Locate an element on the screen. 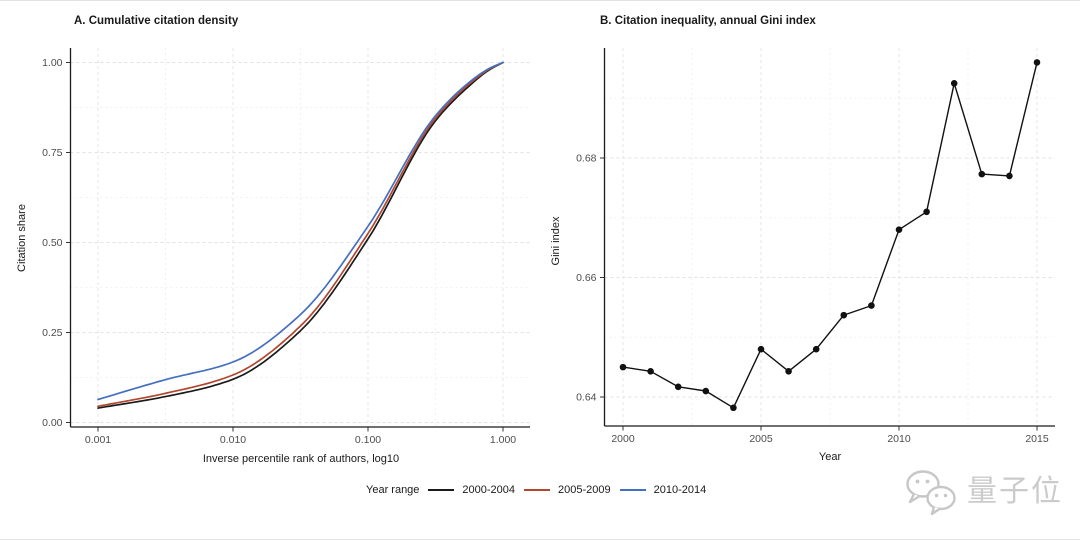  panel-a-title: A. Cumulative citation density is located at coordinates (156, 21).